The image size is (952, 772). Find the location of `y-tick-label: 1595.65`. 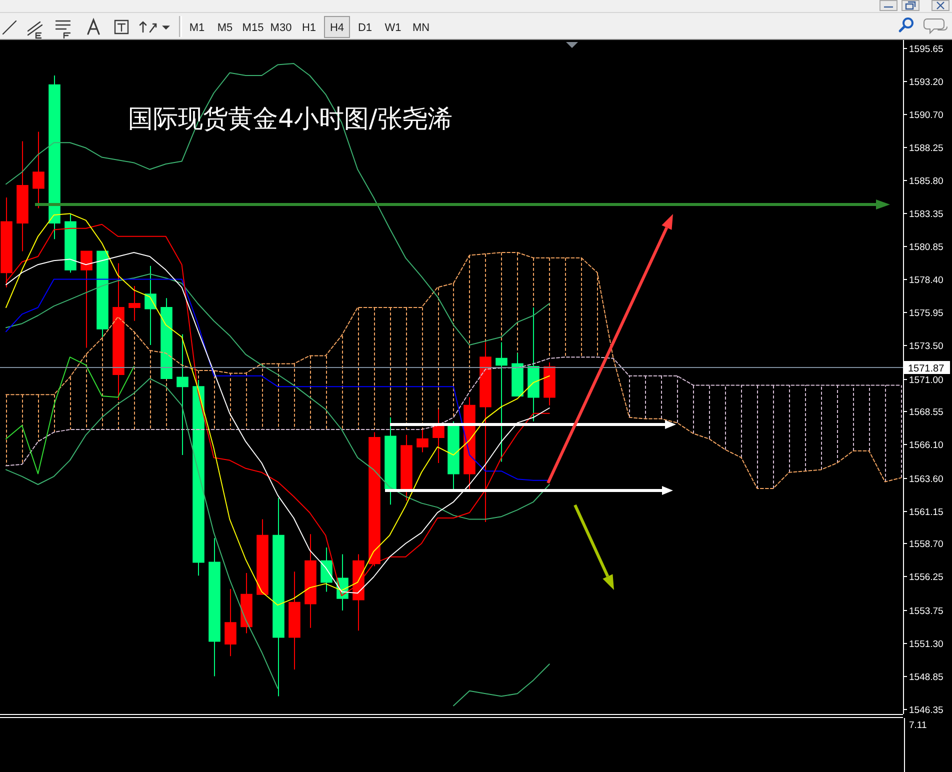

y-tick-label: 1595.65 is located at coordinates (926, 49).